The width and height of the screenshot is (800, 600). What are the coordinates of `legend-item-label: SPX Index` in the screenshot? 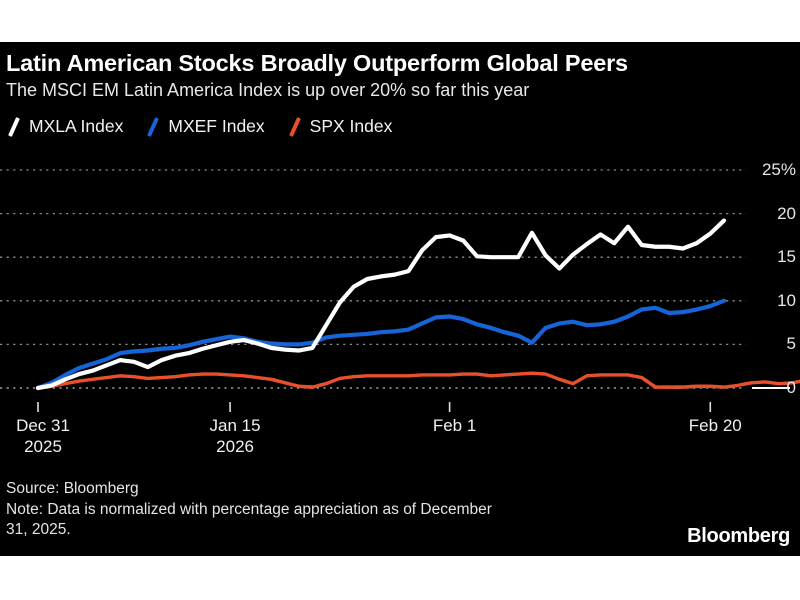 It's located at (351, 126).